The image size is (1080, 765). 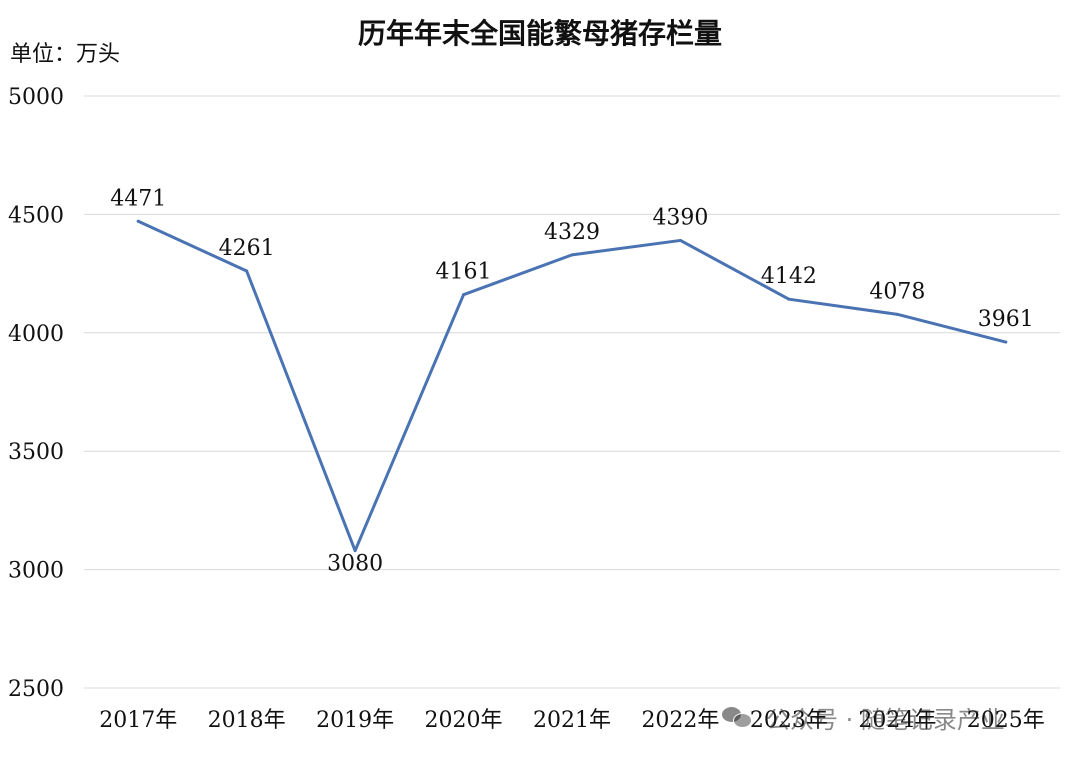 What do you see at coordinates (1006, 720) in the screenshot?
I see `x-tick-label: 2025年` at bounding box center [1006, 720].